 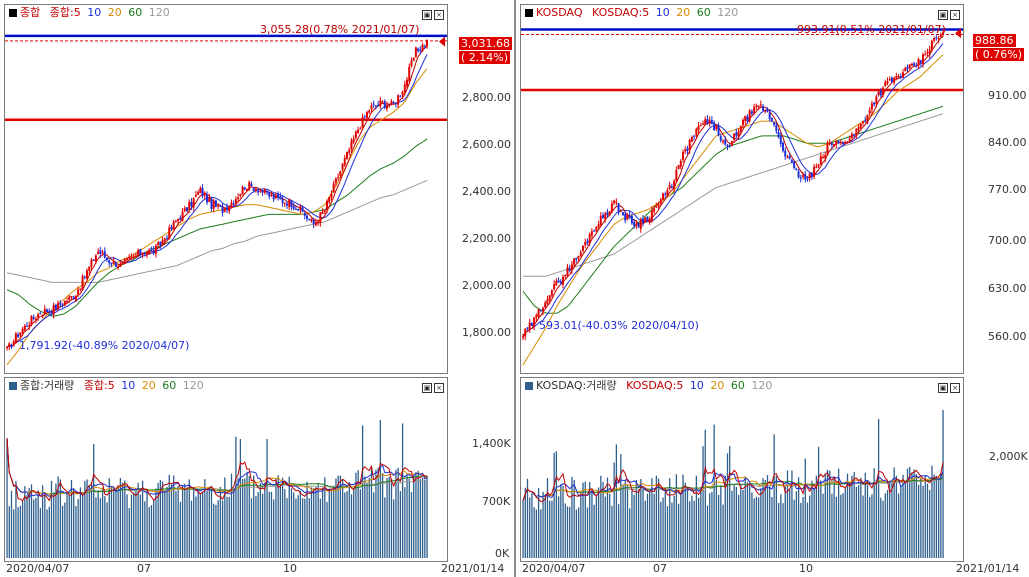 What do you see at coordinates (1008, 456) in the screenshot?
I see `right-volume-tick: 2,000K` at bounding box center [1008, 456].